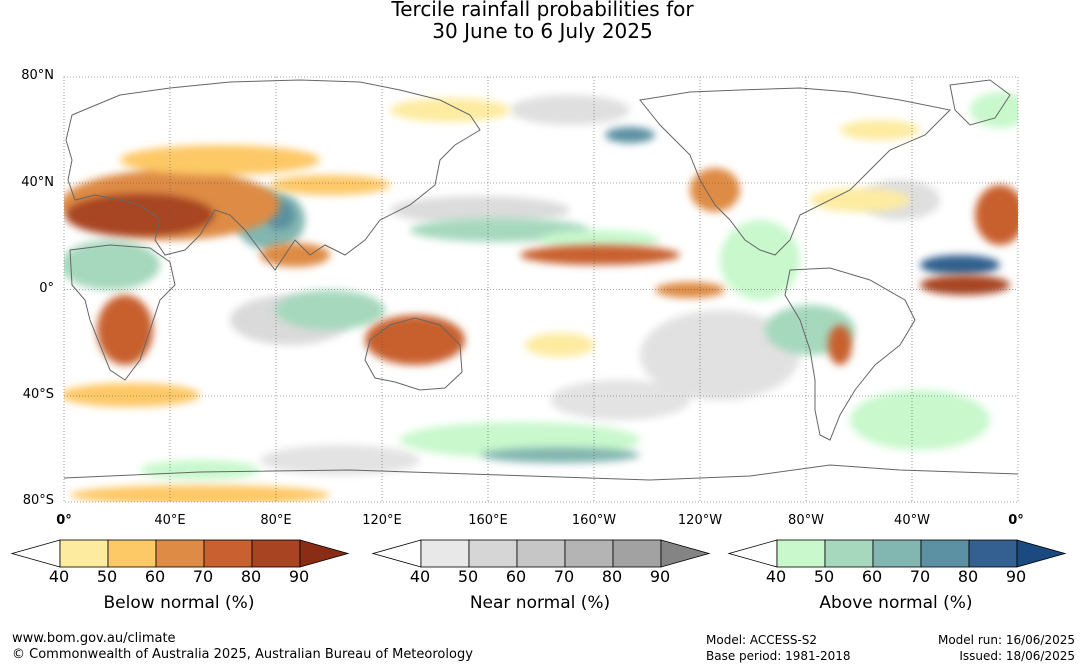 The height and width of the screenshot is (667, 1085). I want to click on lat-label-40s: 40°S, so click(38, 394).